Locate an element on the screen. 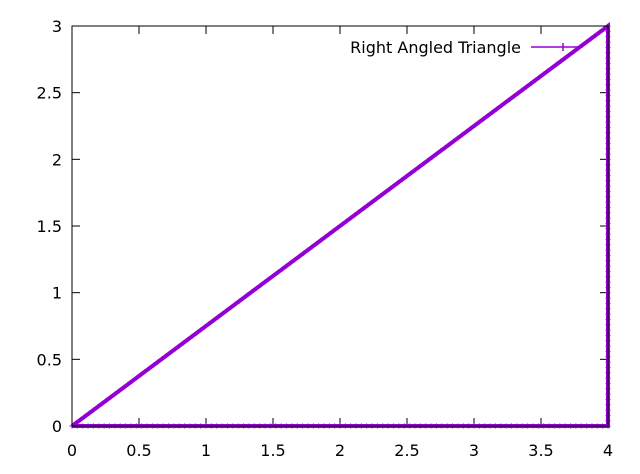 This screenshot has height=474, width=640. y-tick-label: 2 is located at coordinates (57, 159).